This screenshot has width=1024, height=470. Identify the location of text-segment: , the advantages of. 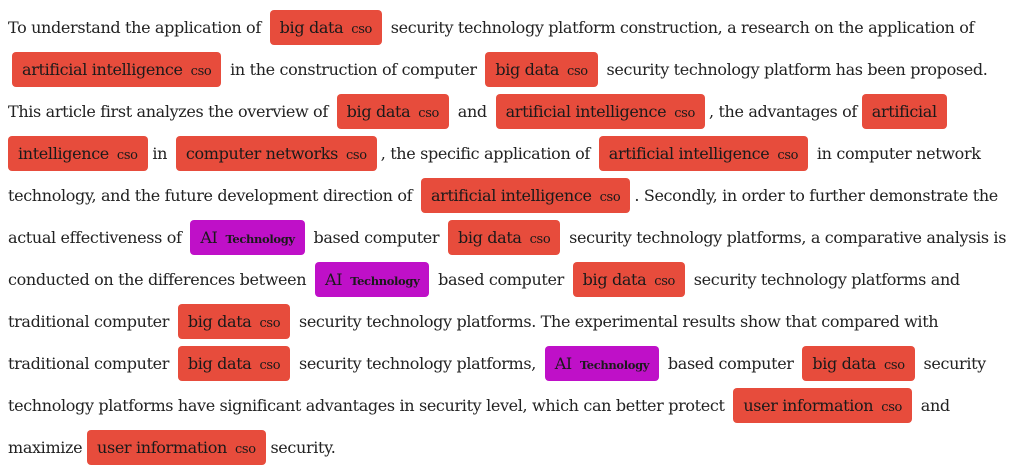
(782, 111).